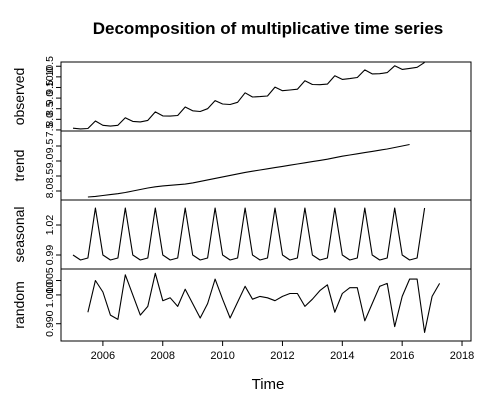 This screenshot has height=415, width=498. Describe the element at coordinates (103, 356) in the screenshot. I see `x-tick-label: 2006` at that location.